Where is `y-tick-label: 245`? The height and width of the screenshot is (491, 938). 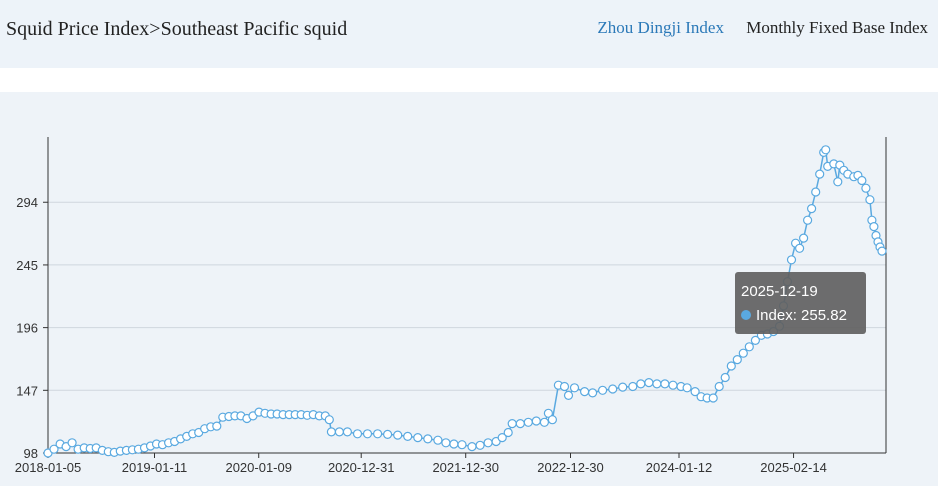 y-tick-label: 245 is located at coordinates (27, 265).